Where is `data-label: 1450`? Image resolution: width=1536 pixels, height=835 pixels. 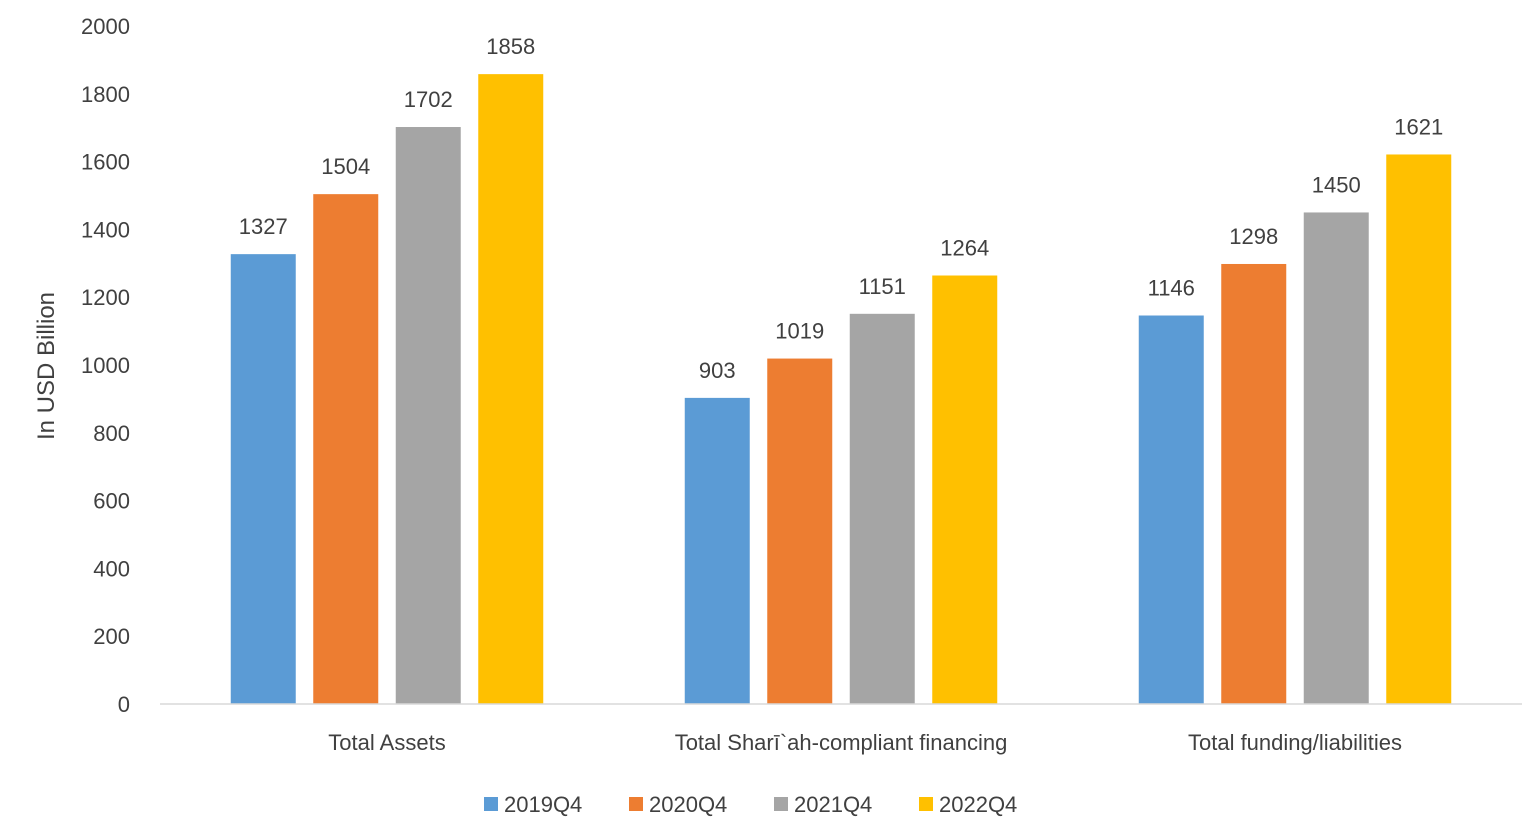 data-label: 1450 is located at coordinates (1336, 184).